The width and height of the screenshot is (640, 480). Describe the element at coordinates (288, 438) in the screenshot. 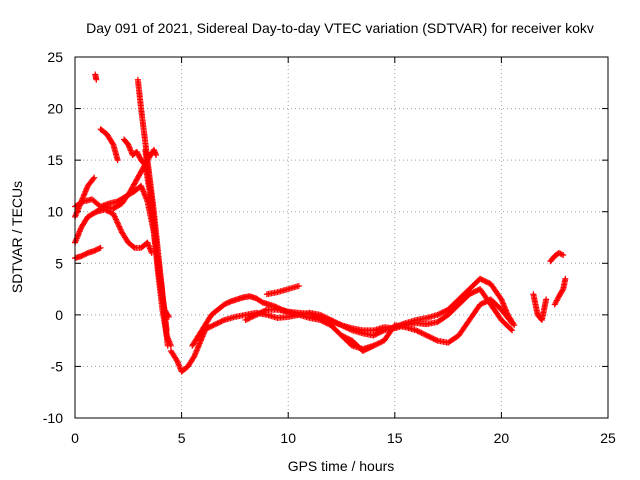

I see `x-tick-label: 10` at that location.